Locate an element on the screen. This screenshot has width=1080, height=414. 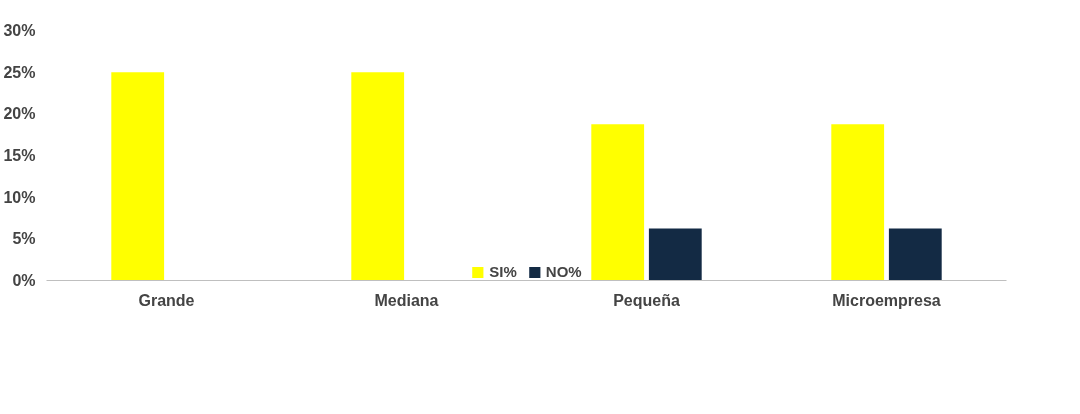
y-tick-label: 25% is located at coordinates (19, 72).